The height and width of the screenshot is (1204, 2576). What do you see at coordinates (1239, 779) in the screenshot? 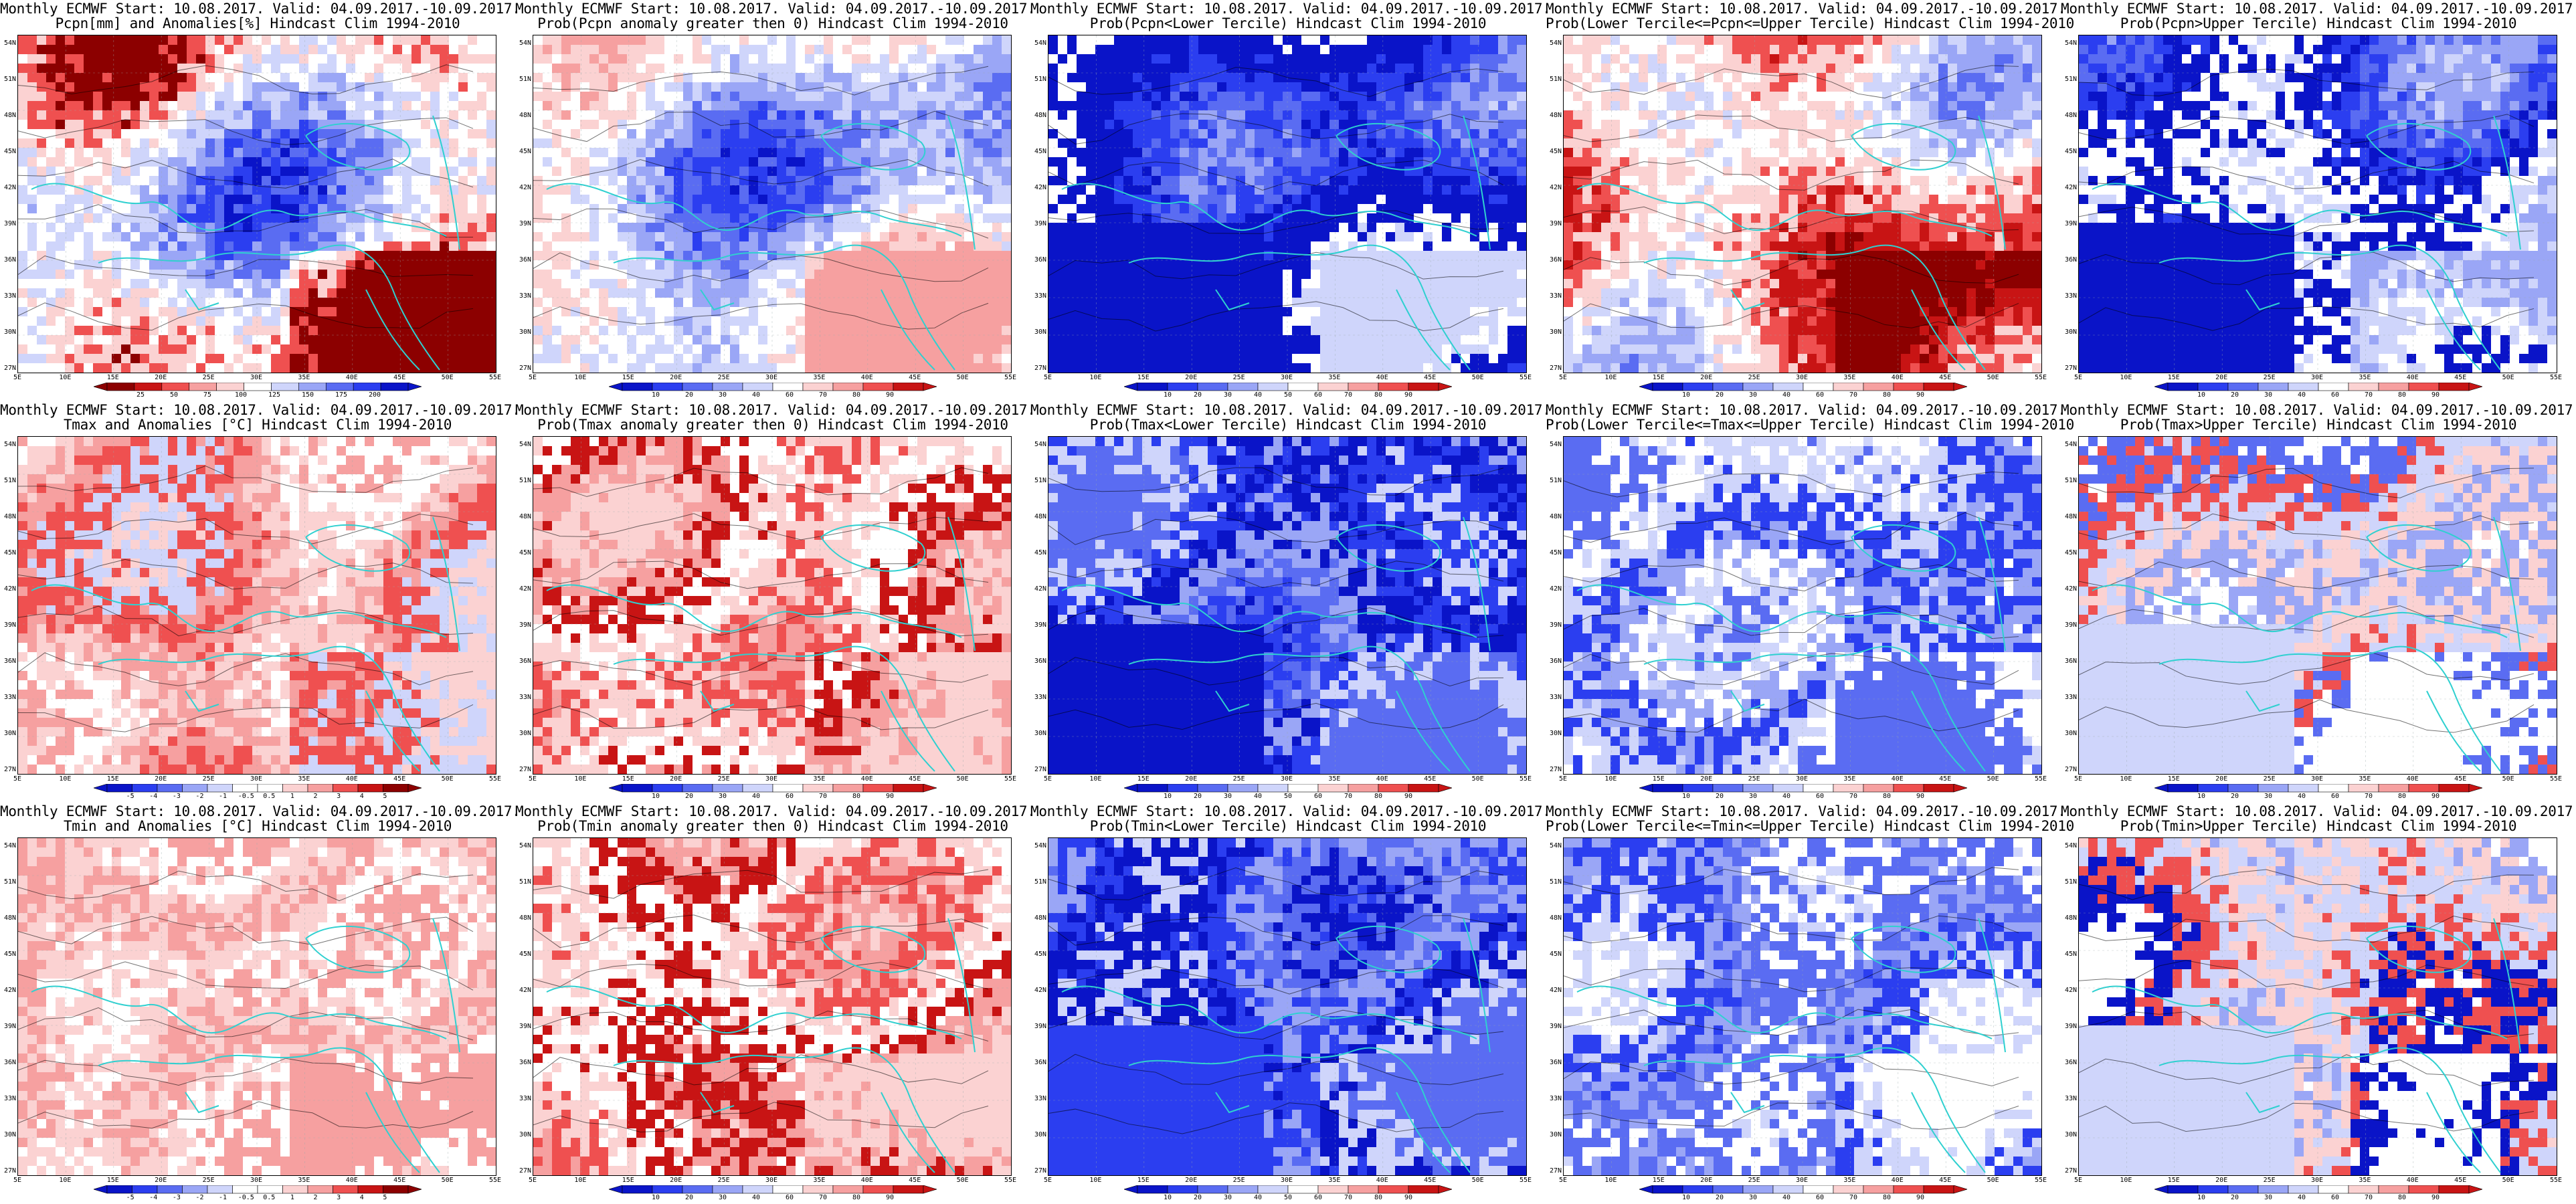
I see `lon-tick-label: 25E` at bounding box center [1239, 779].